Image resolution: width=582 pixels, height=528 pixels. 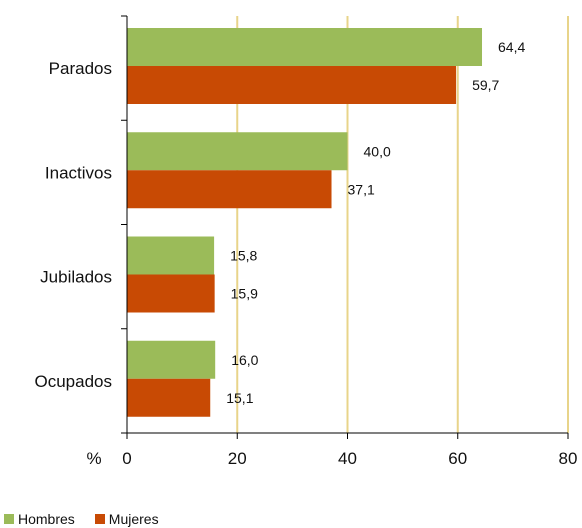 What do you see at coordinates (78, 172) in the screenshot?
I see `category-label-inactivos: Inactivos` at bounding box center [78, 172].